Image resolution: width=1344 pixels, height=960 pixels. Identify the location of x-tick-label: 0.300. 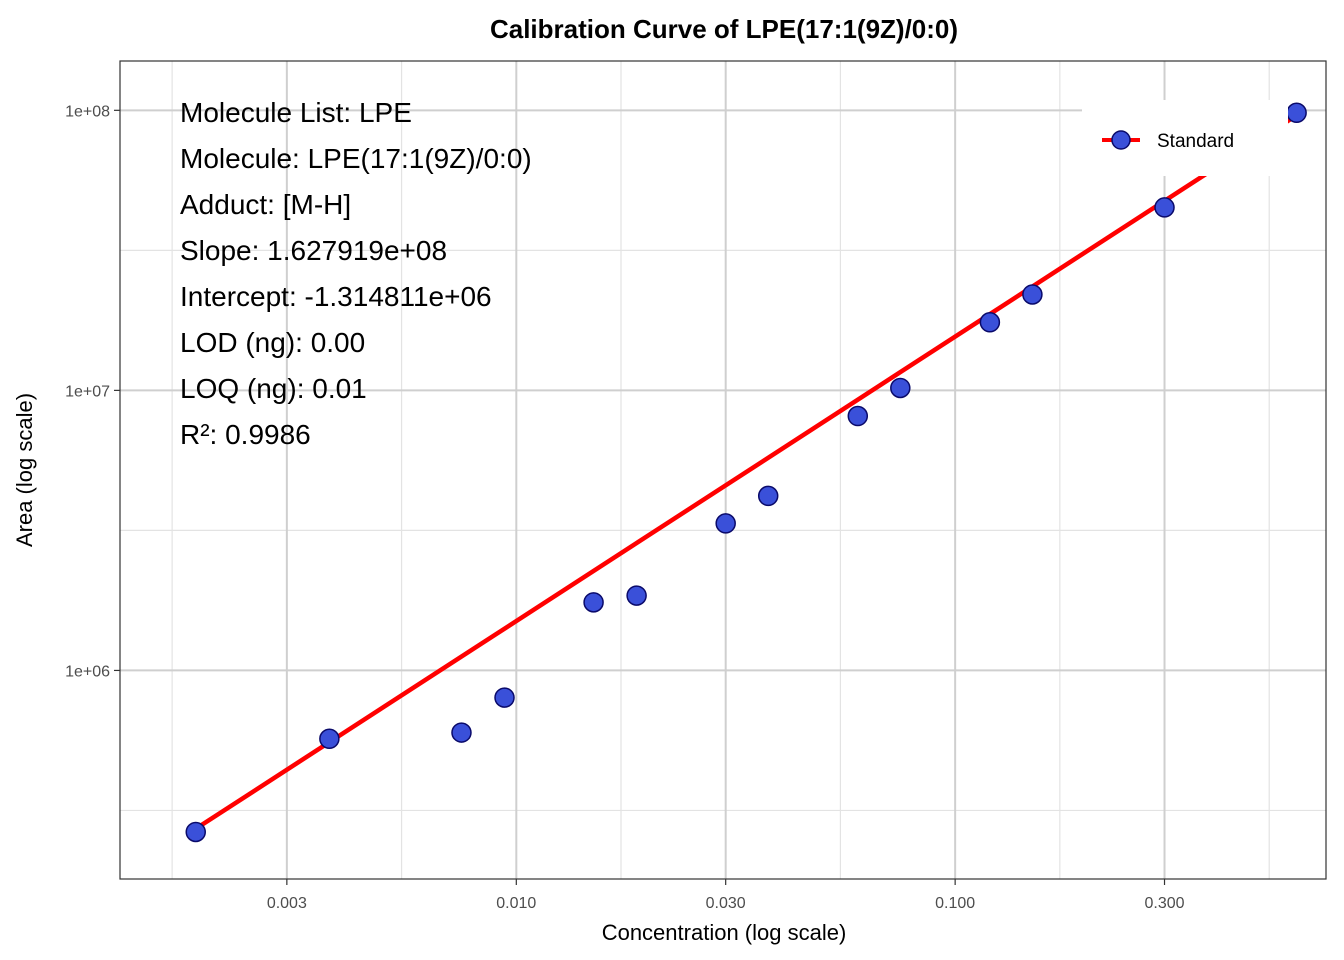
(1164, 903).